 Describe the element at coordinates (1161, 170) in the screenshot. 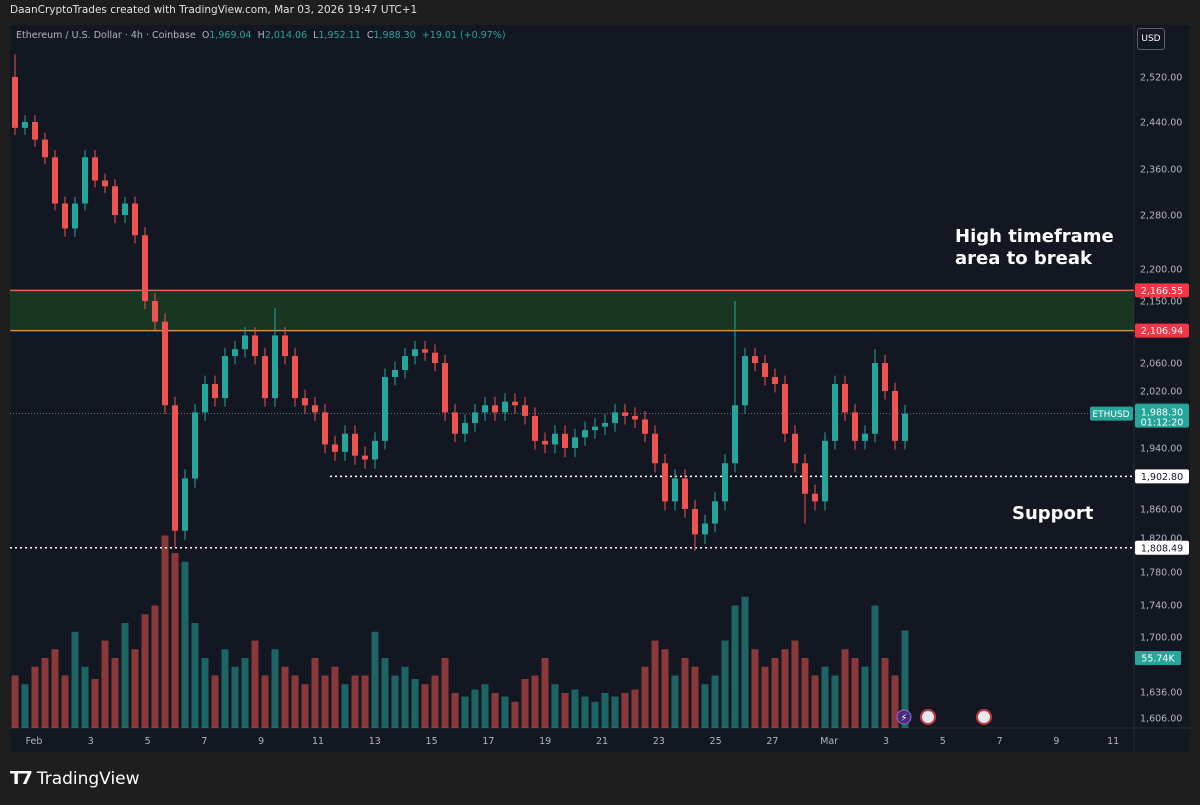

I see `price-tick-label: 2,360.00` at that location.